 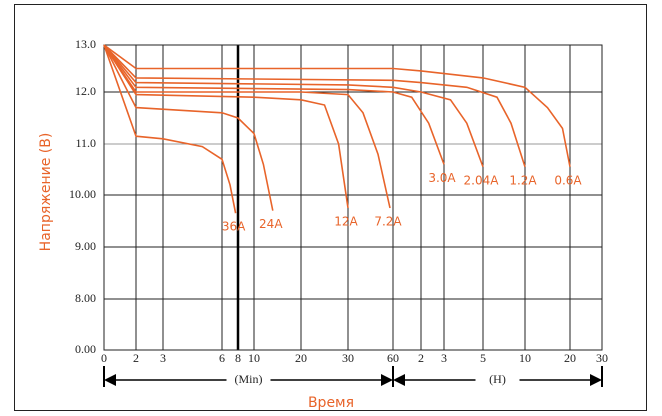 I want to click on x-axis-title: Время, so click(x=331, y=403).